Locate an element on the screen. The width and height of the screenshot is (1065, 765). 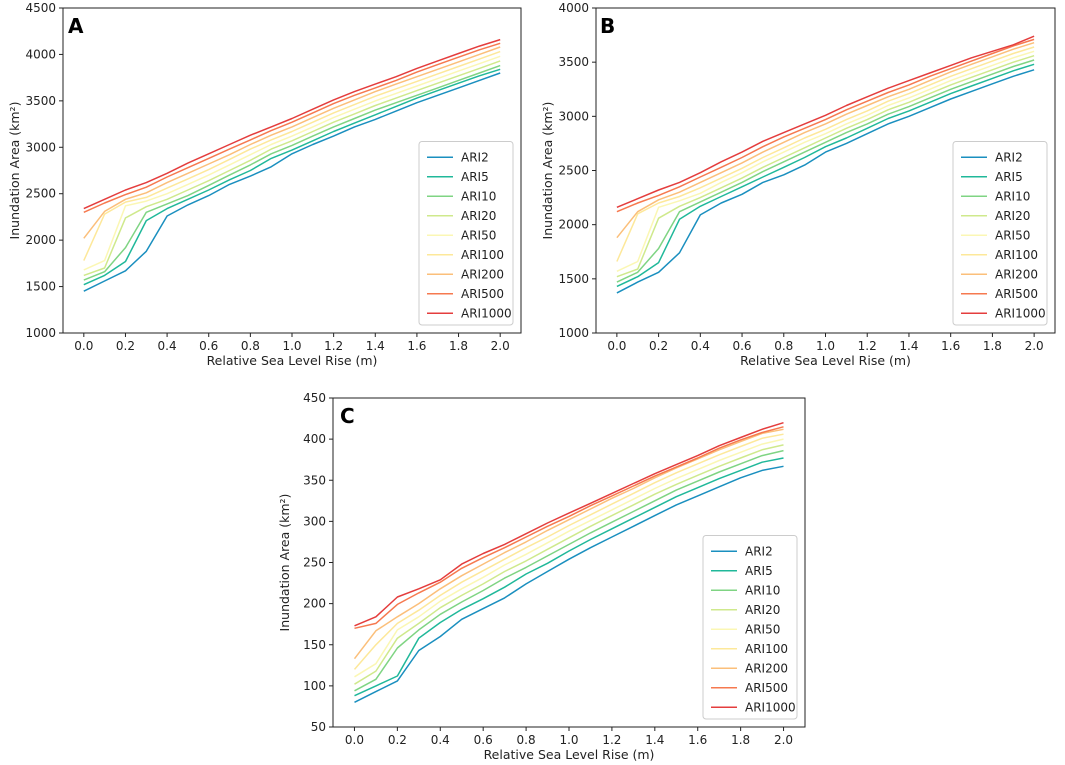
y-tick-label: 250 is located at coordinates (314, 563).